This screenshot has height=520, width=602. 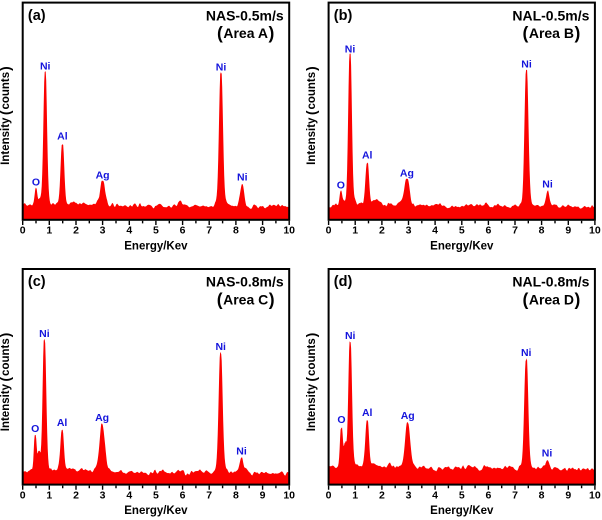 I want to click on svg-text: (Area B), so click(x=552, y=33).